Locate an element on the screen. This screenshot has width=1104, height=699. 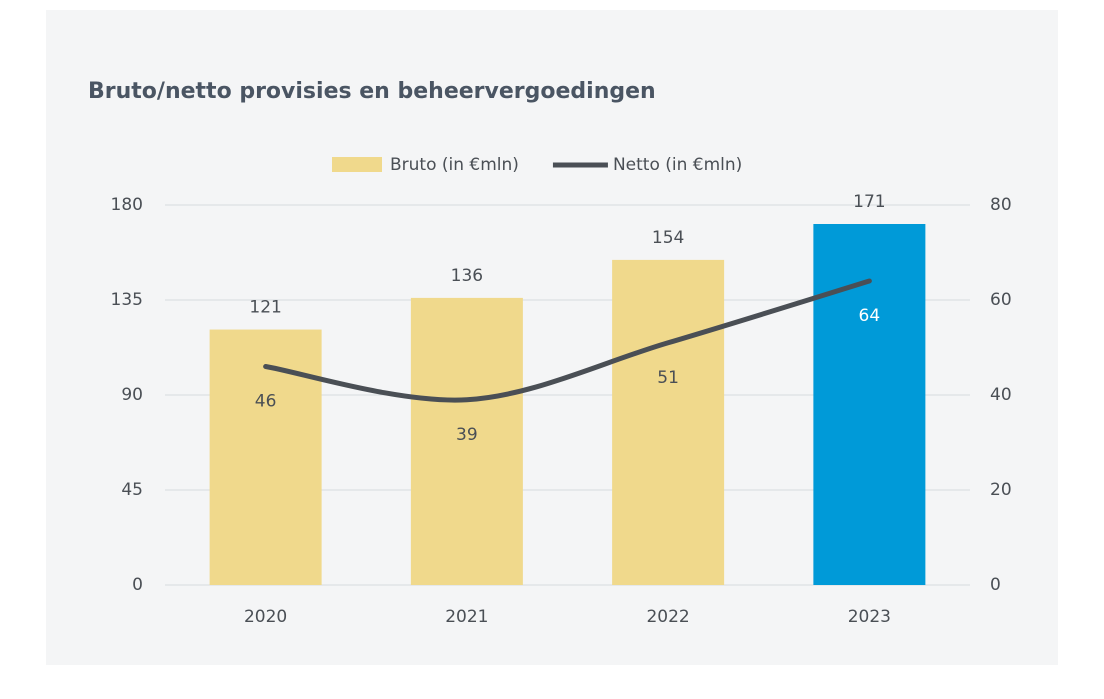
x-tick-label: 2022 is located at coordinates (667, 617).